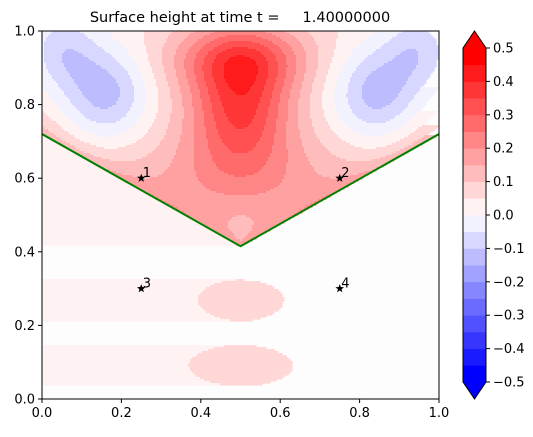 This screenshot has width=533, height=437. What do you see at coordinates (474, 90) in the screenshot?
I see `colorbar-band` at bounding box center [474, 90].